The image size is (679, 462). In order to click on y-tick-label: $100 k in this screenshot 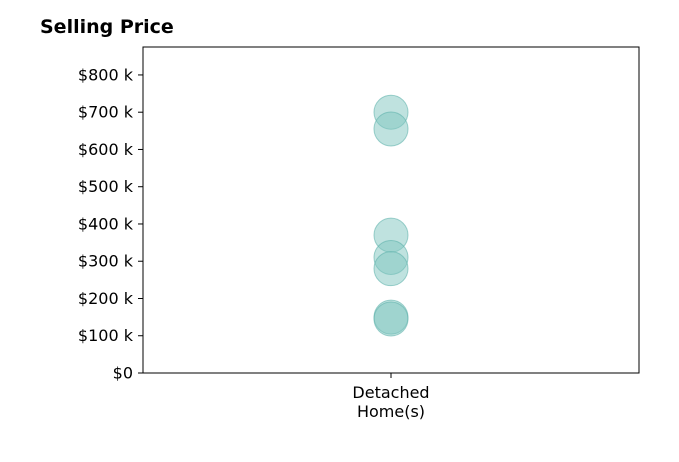, I will do `click(106, 335)`.